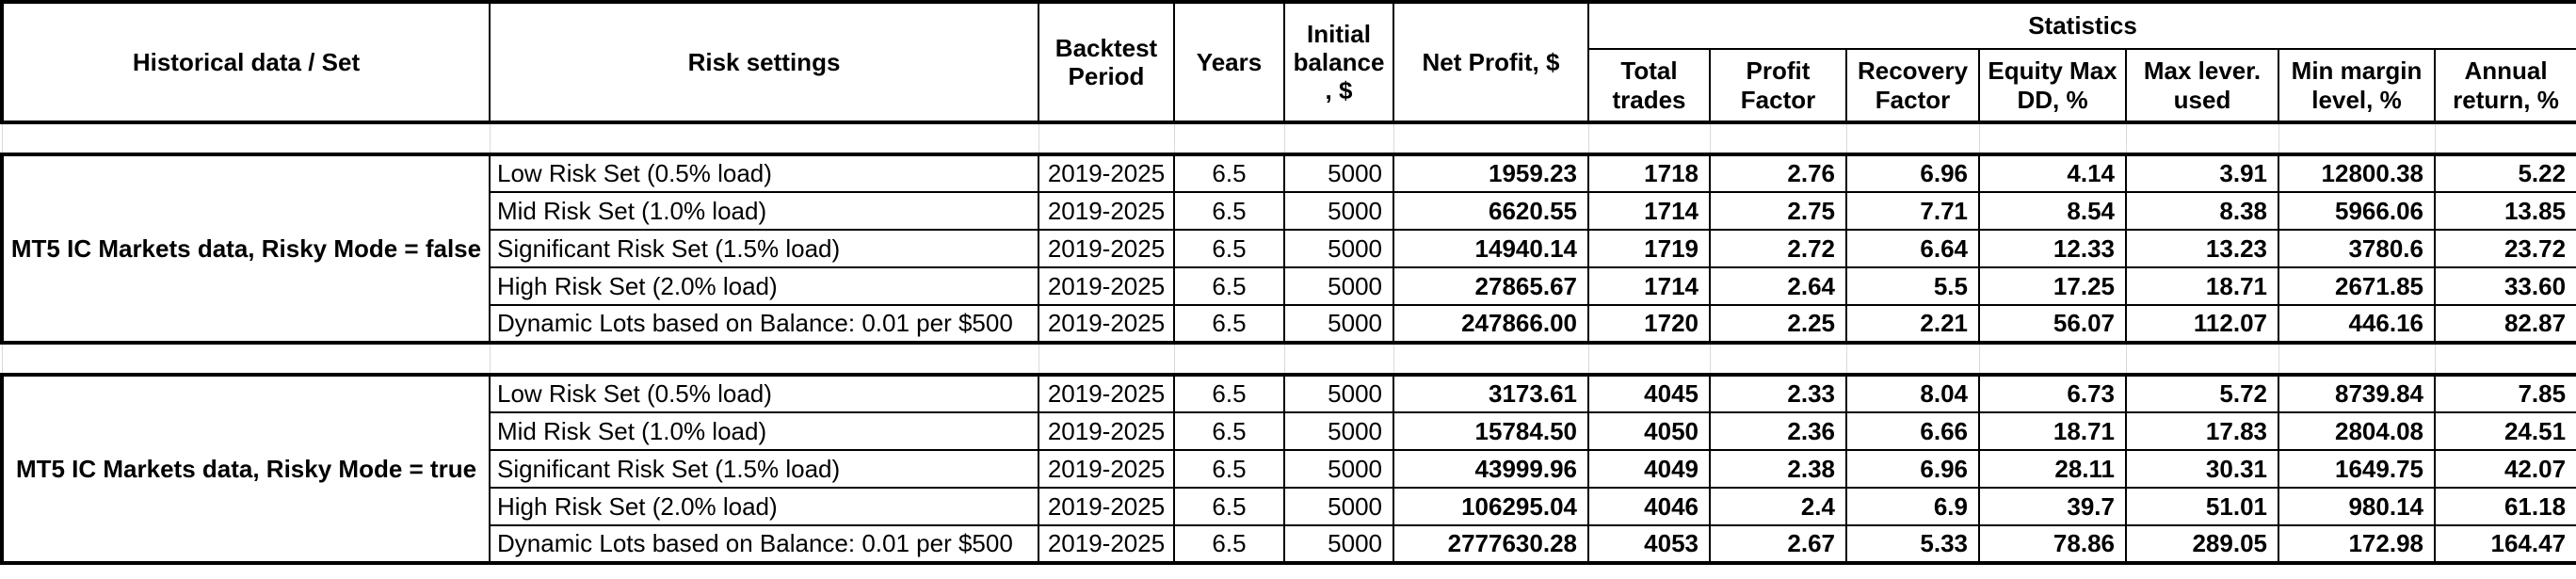 The height and width of the screenshot is (579, 2576). What do you see at coordinates (1649, 506) in the screenshot?
I see `cell-total-trades: 4046` at bounding box center [1649, 506].